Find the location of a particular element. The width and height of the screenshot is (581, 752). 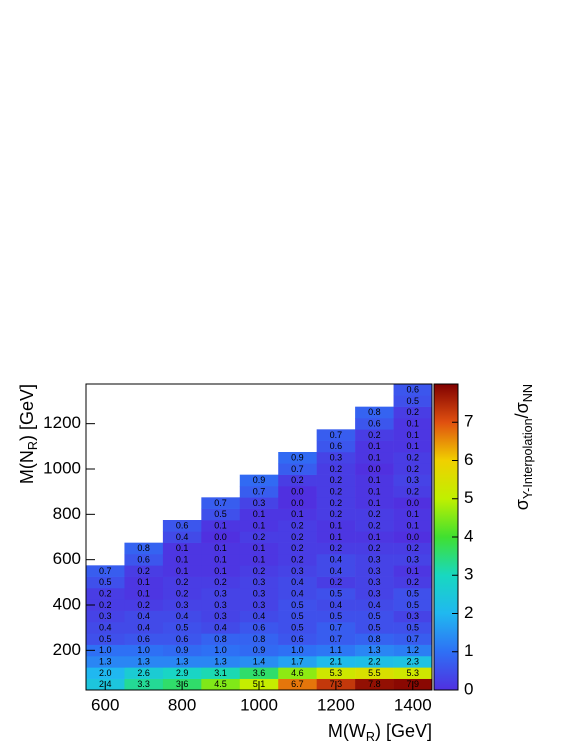

cell-value: 0.6 is located at coordinates (182, 639).